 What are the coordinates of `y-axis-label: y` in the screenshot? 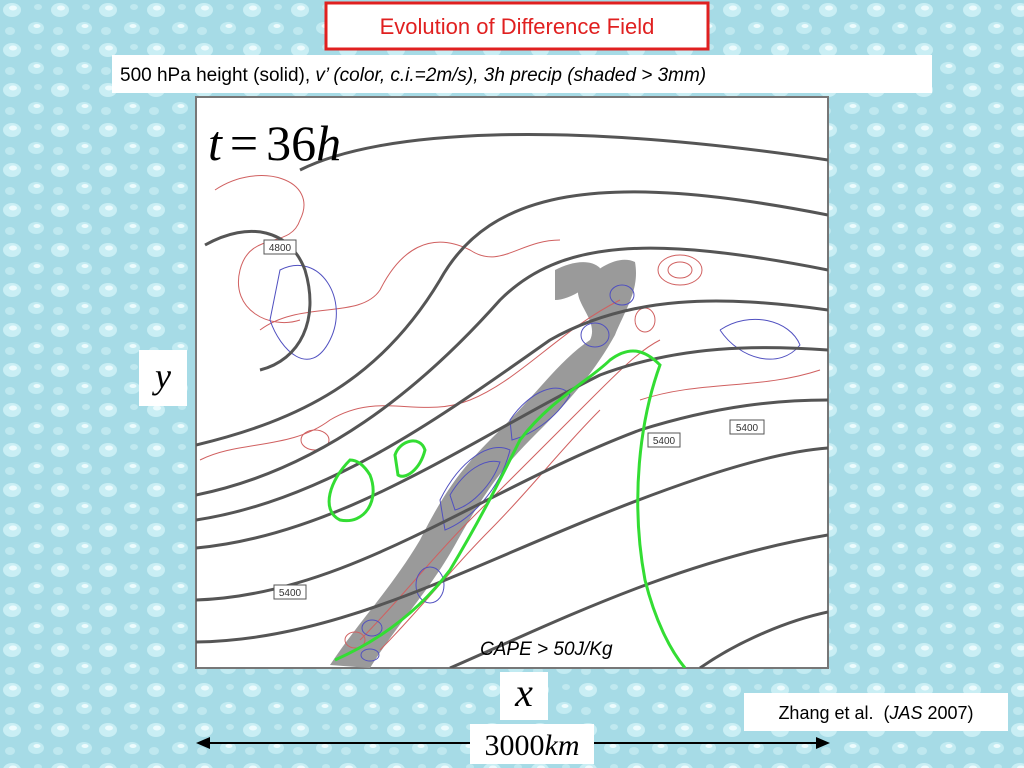 It's located at (161, 376).